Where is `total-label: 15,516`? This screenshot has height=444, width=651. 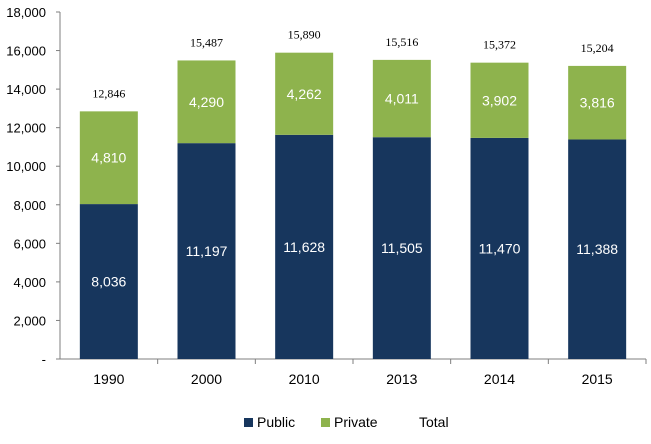 total-label: 15,516 is located at coordinates (401, 42).